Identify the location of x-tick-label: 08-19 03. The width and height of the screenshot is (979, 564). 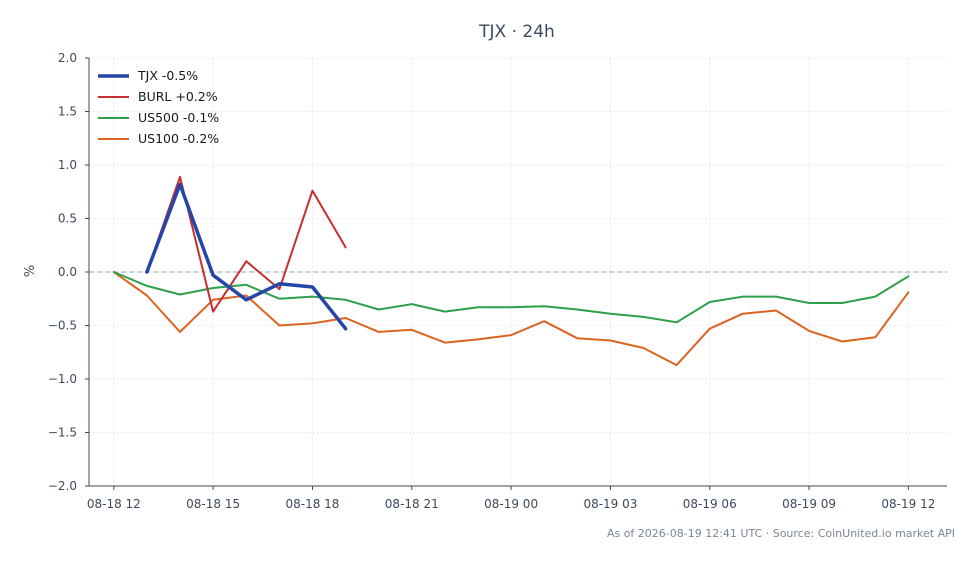
(610, 504).